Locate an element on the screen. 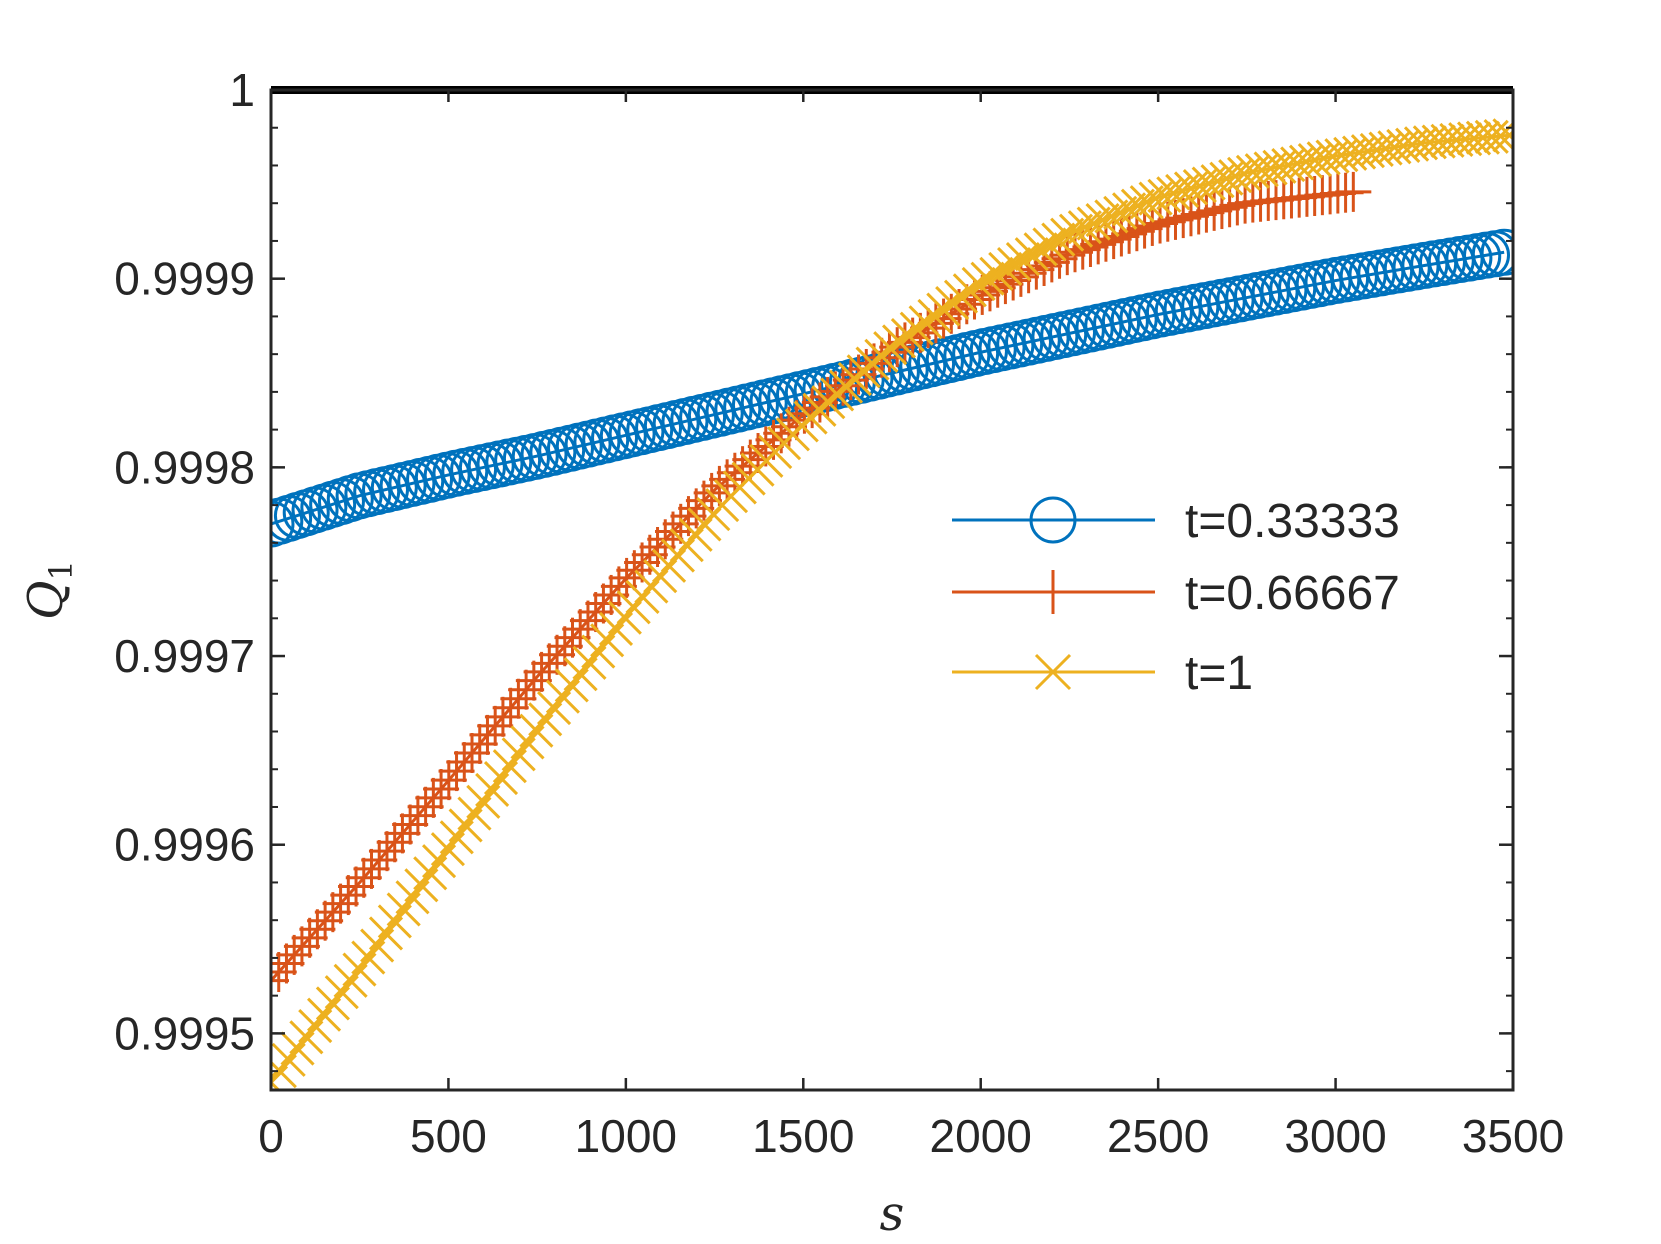  x-tick-label: 1000 is located at coordinates (626, 1136).